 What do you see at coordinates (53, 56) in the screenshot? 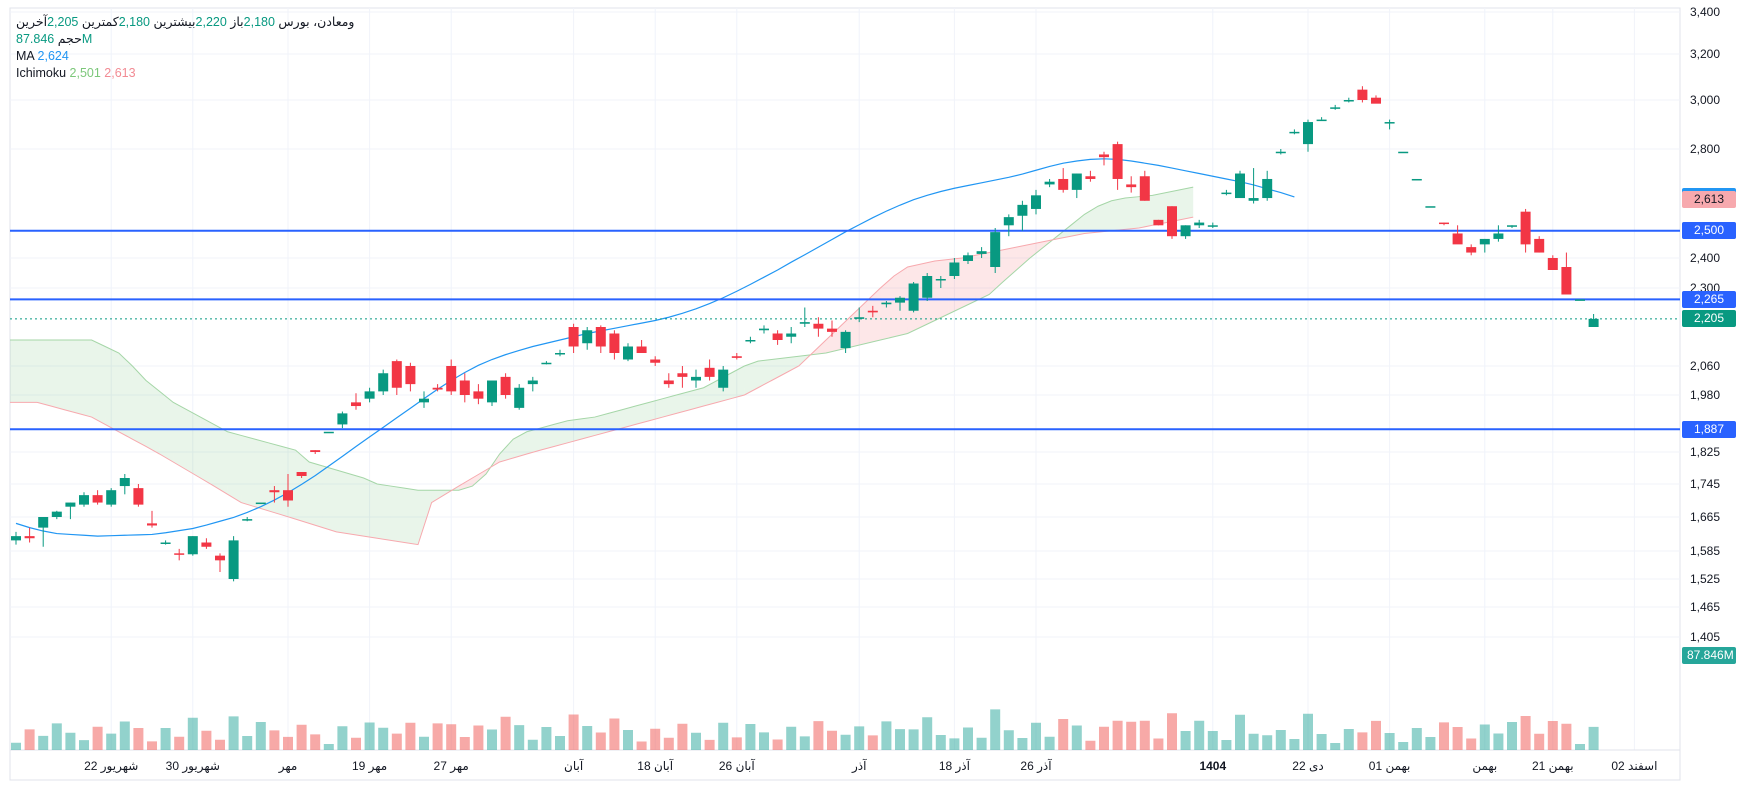
I see `legend-ma-value: 2,624` at bounding box center [53, 56].